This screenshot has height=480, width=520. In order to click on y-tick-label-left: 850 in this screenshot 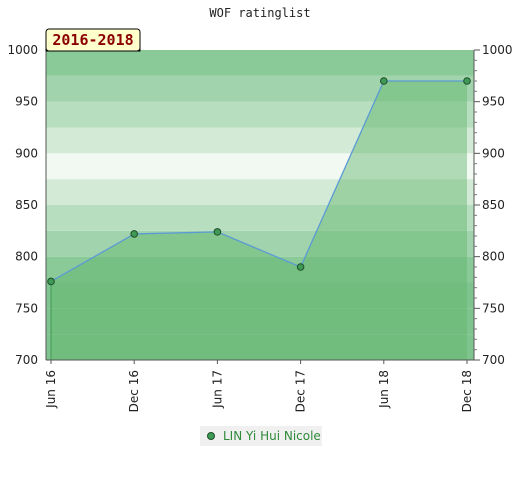, I will do `click(26, 205)`.